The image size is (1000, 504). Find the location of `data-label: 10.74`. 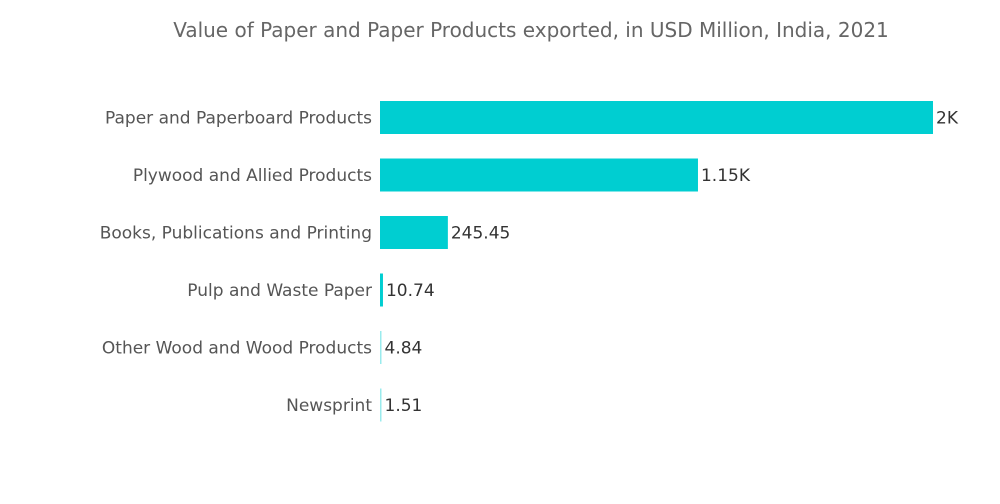

data-label: 10.74 is located at coordinates (410, 291).